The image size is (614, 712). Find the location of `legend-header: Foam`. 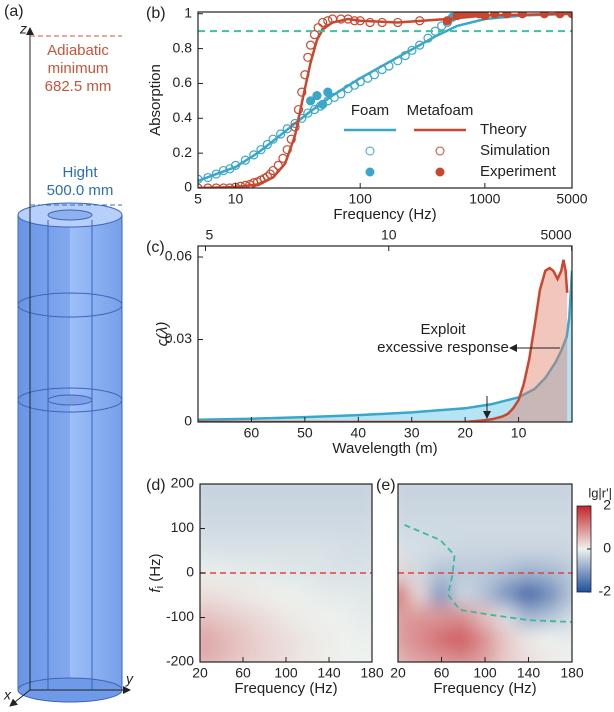

legend-header: Foam is located at coordinates (370, 110).